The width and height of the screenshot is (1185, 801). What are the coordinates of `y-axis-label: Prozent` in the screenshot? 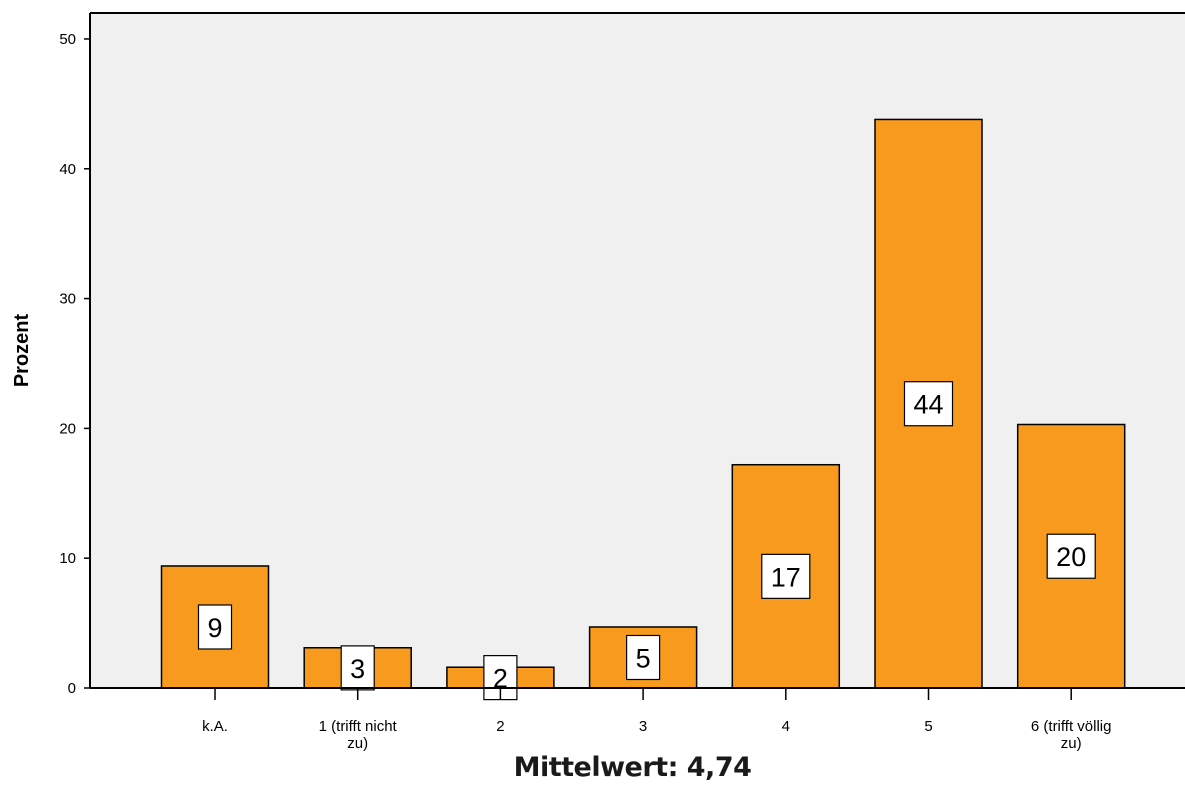 It's located at (22, 350).